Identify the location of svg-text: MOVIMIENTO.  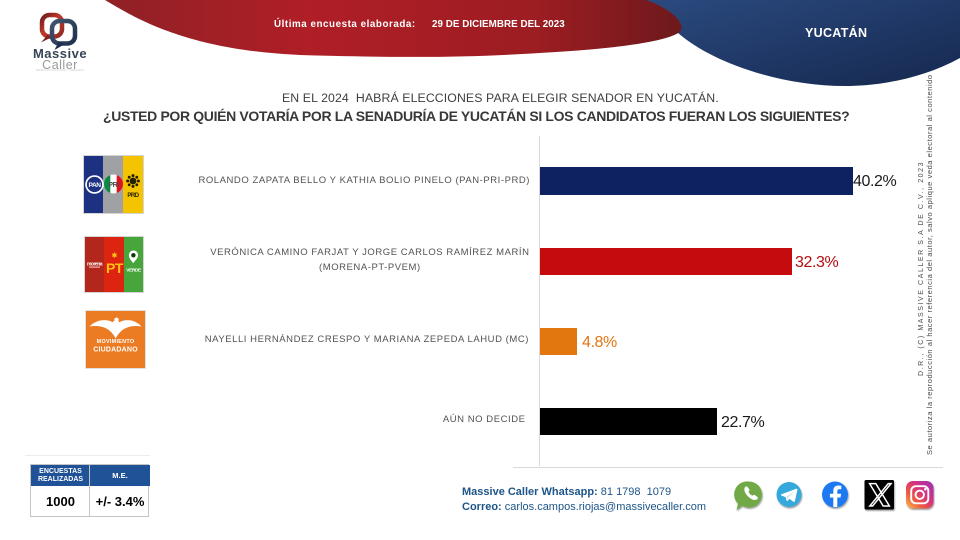
(116, 342).